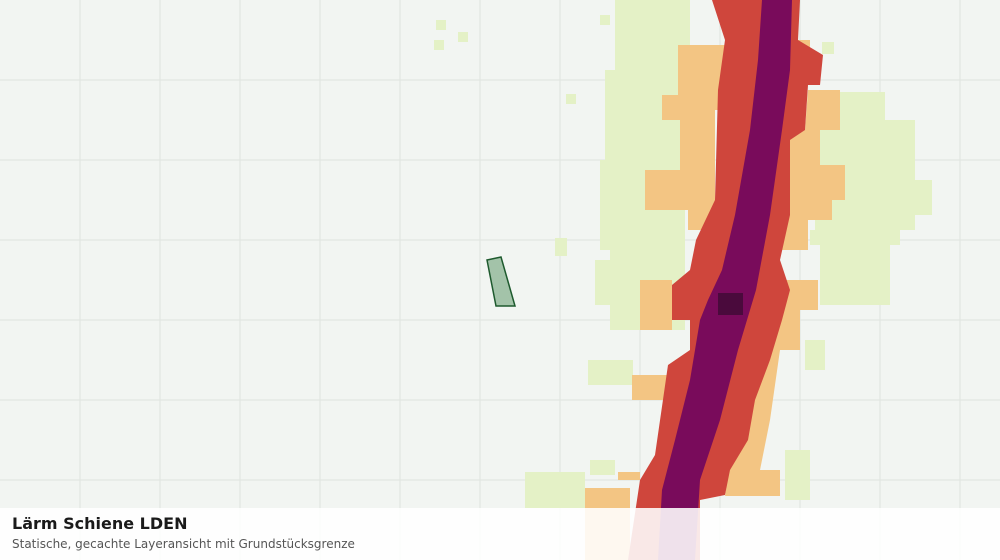  Describe the element at coordinates (501, 281) in the screenshot. I see `parcel-boundary` at that location.